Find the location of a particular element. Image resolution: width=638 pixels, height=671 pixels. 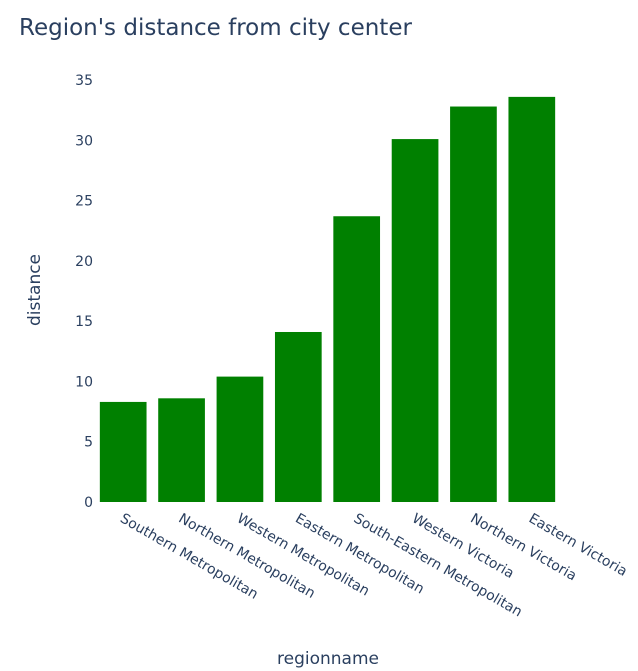

x-tick-label: Northern Victoria is located at coordinates (523, 548).